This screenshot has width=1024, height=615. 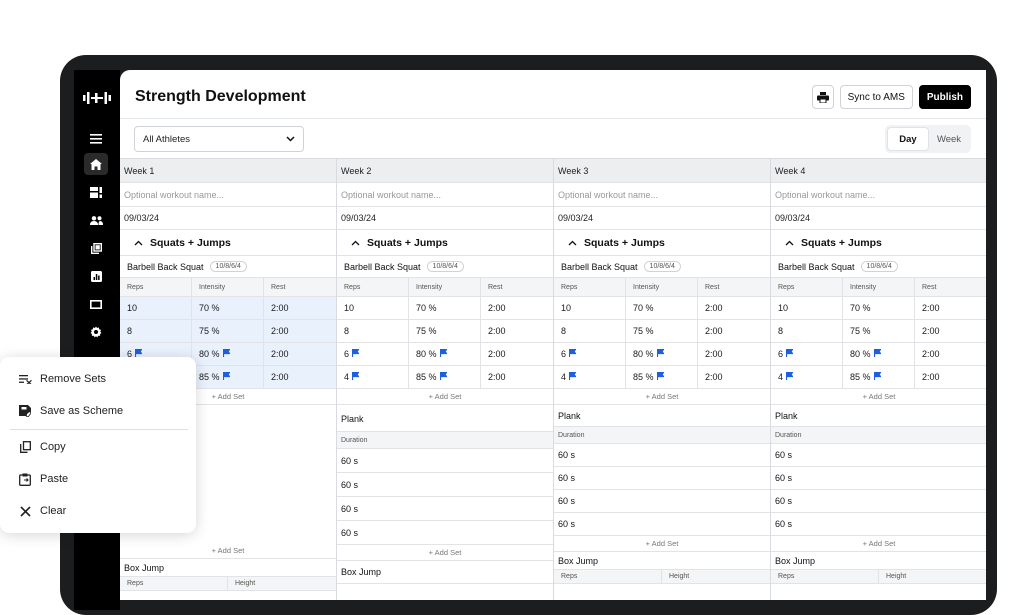 What do you see at coordinates (98, 511) in the screenshot?
I see `clear-menu-item: Clear` at bounding box center [98, 511].